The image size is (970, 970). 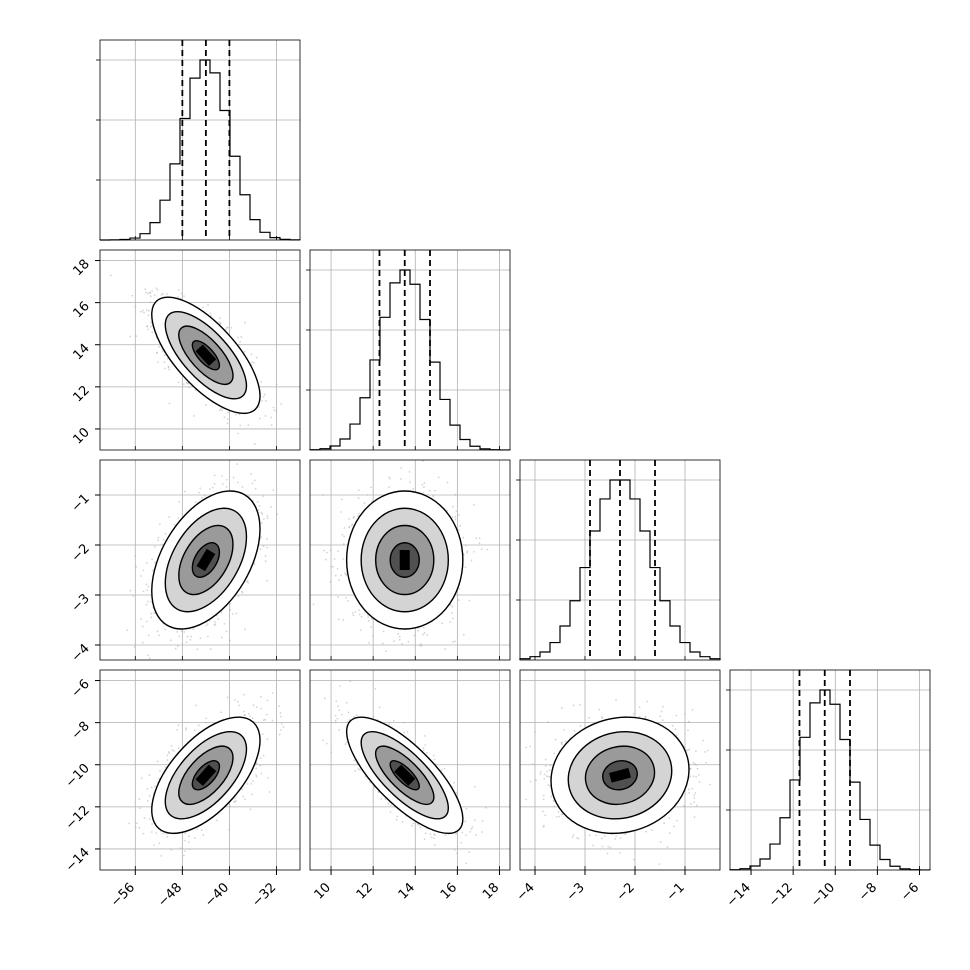 What do you see at coordinates (868, 892) in the screenshot?
I see `x-tick-label-3-3: −8` at bounding box center [868, 892].